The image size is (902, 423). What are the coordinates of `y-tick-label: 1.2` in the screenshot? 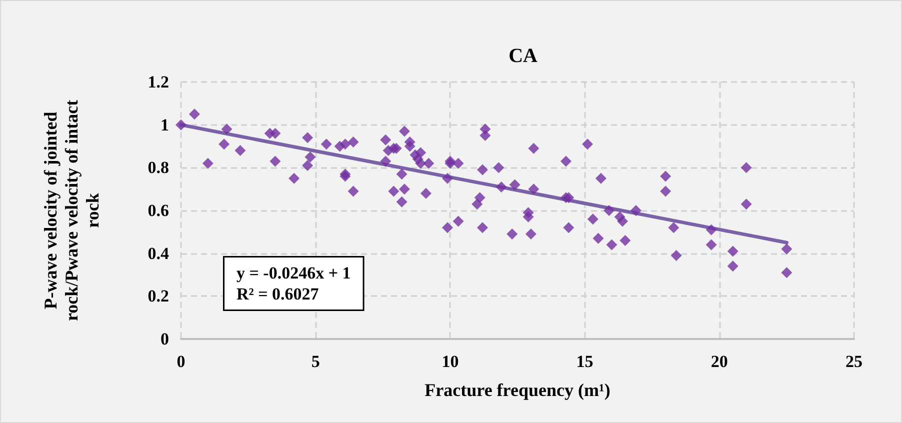 It's located at (158, 82).